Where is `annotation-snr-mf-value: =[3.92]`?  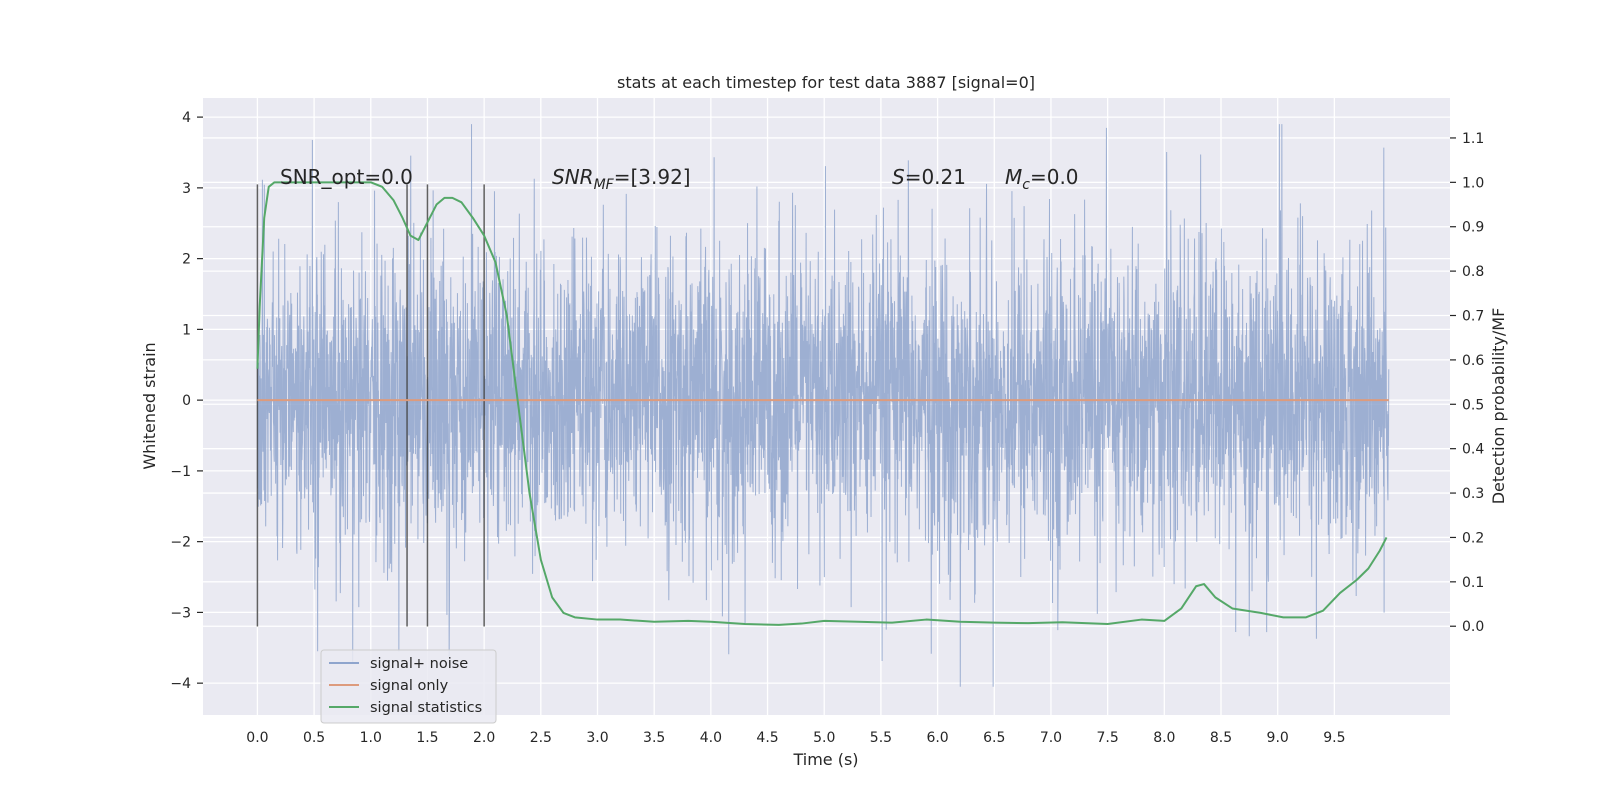
annotation-snr-mf-value: =[3.92] is located at coordinates (652, 177).